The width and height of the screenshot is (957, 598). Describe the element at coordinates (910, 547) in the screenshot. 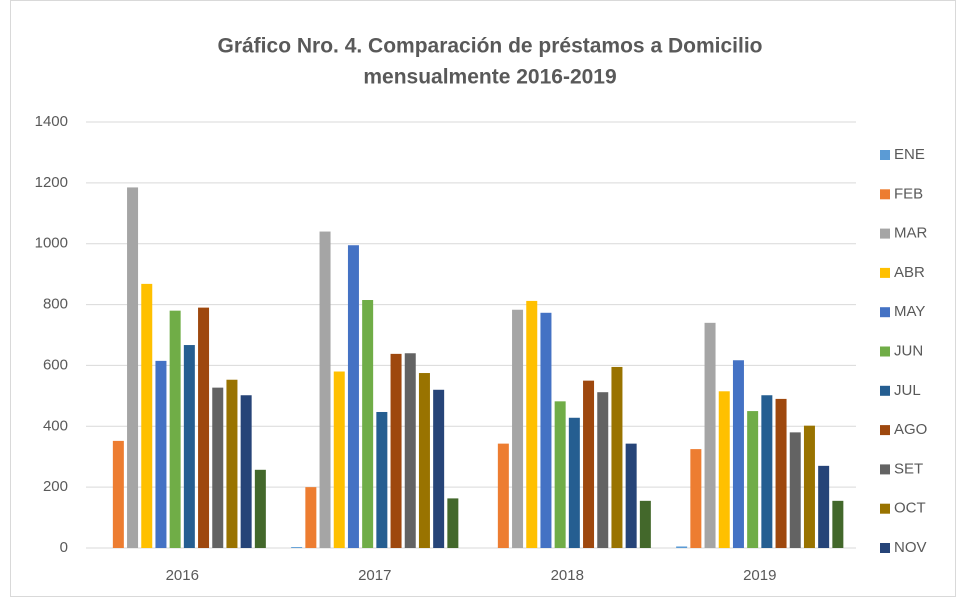

I see `legend-label: NOV` at that location.